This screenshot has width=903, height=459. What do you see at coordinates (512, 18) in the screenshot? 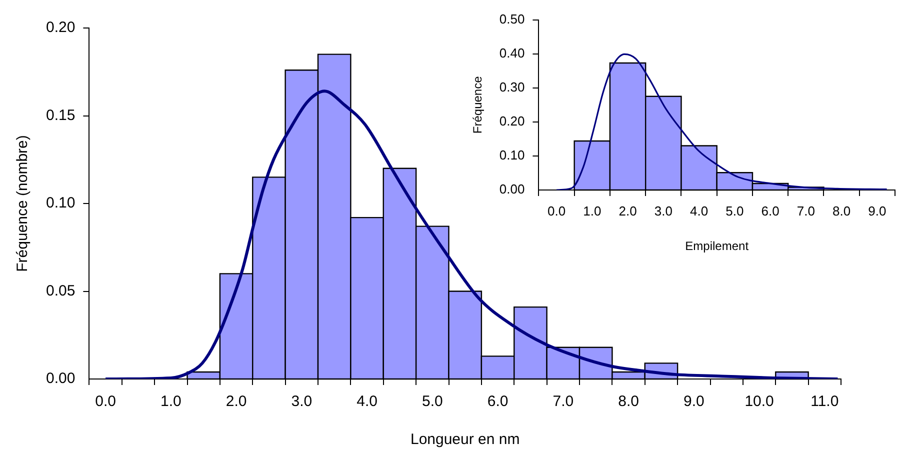
I see `y-tick-label: 0.50` at bounding box center [512, 18].